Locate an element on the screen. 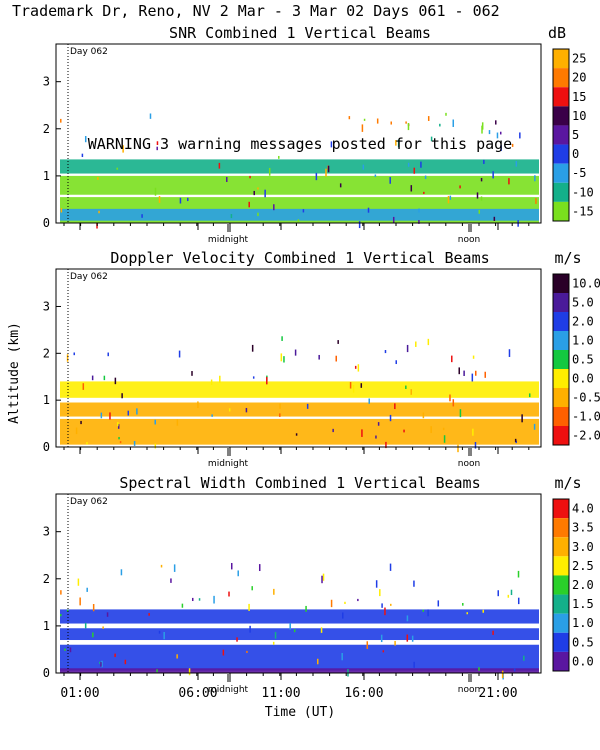 Image resolution: width=600 pixels, height=750 pixels. y-tick-label: 0 is located at coordinates (46, 223).